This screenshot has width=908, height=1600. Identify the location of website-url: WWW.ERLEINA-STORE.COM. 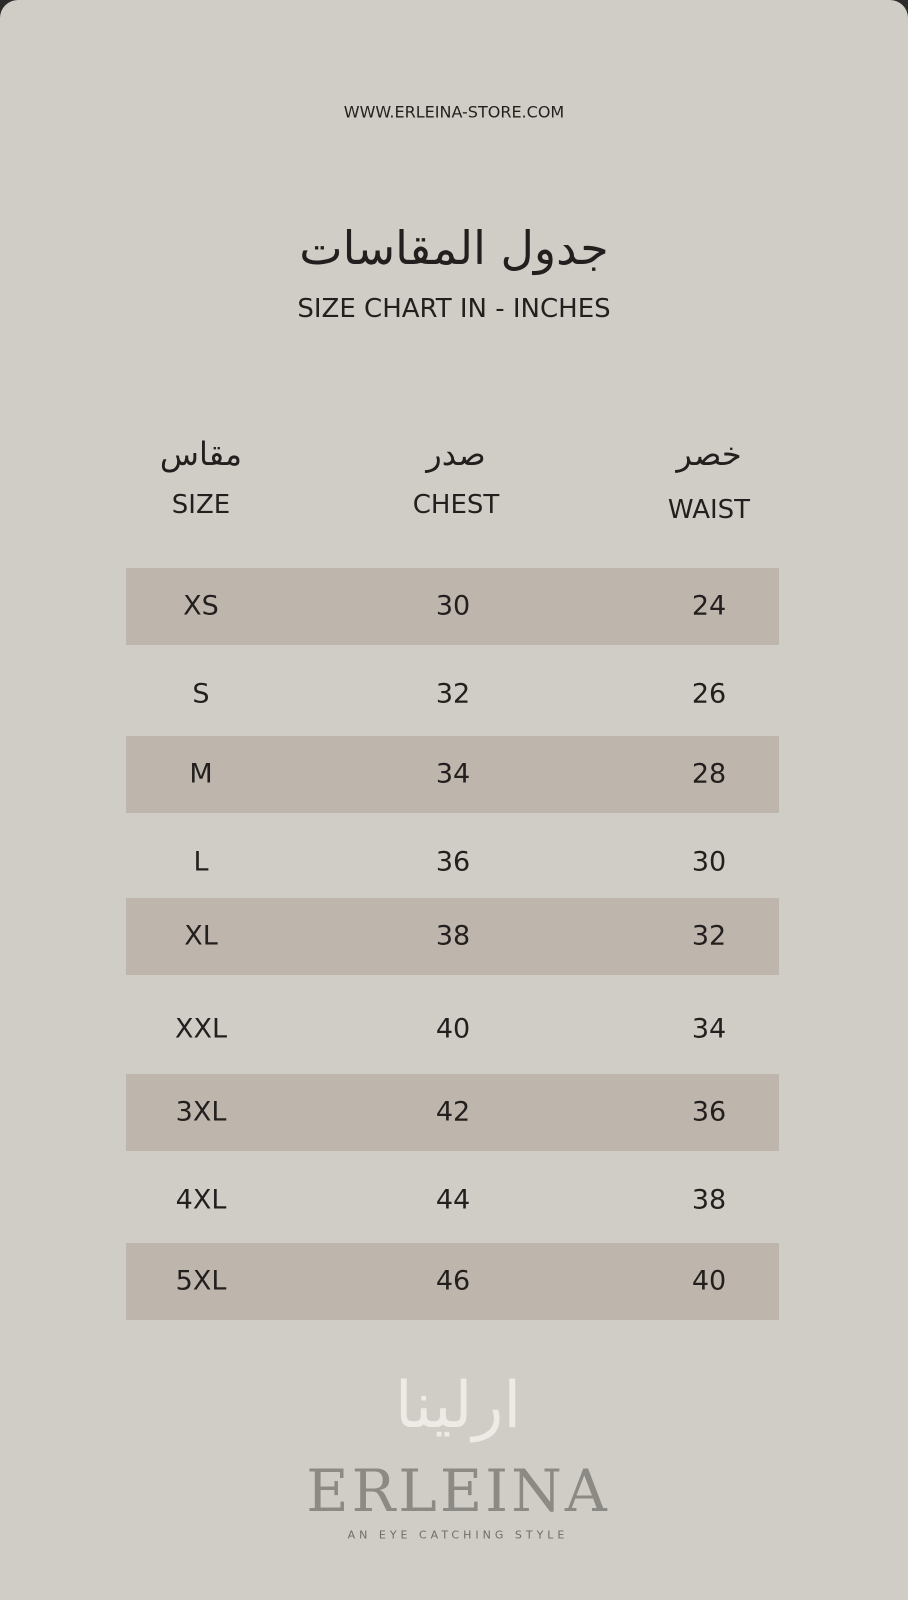
(454, 112).